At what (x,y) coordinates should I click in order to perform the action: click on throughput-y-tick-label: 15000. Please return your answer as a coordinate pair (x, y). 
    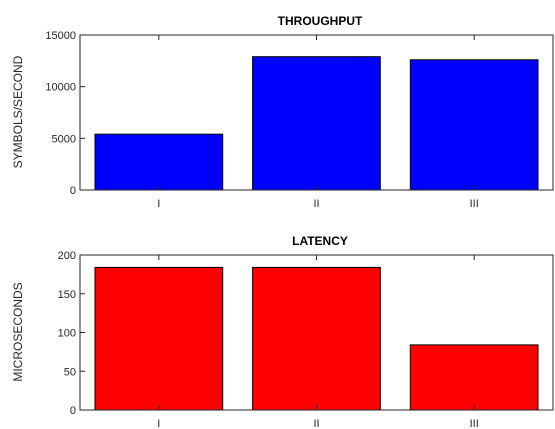
    Looking at the image, I should click on (60, 36).